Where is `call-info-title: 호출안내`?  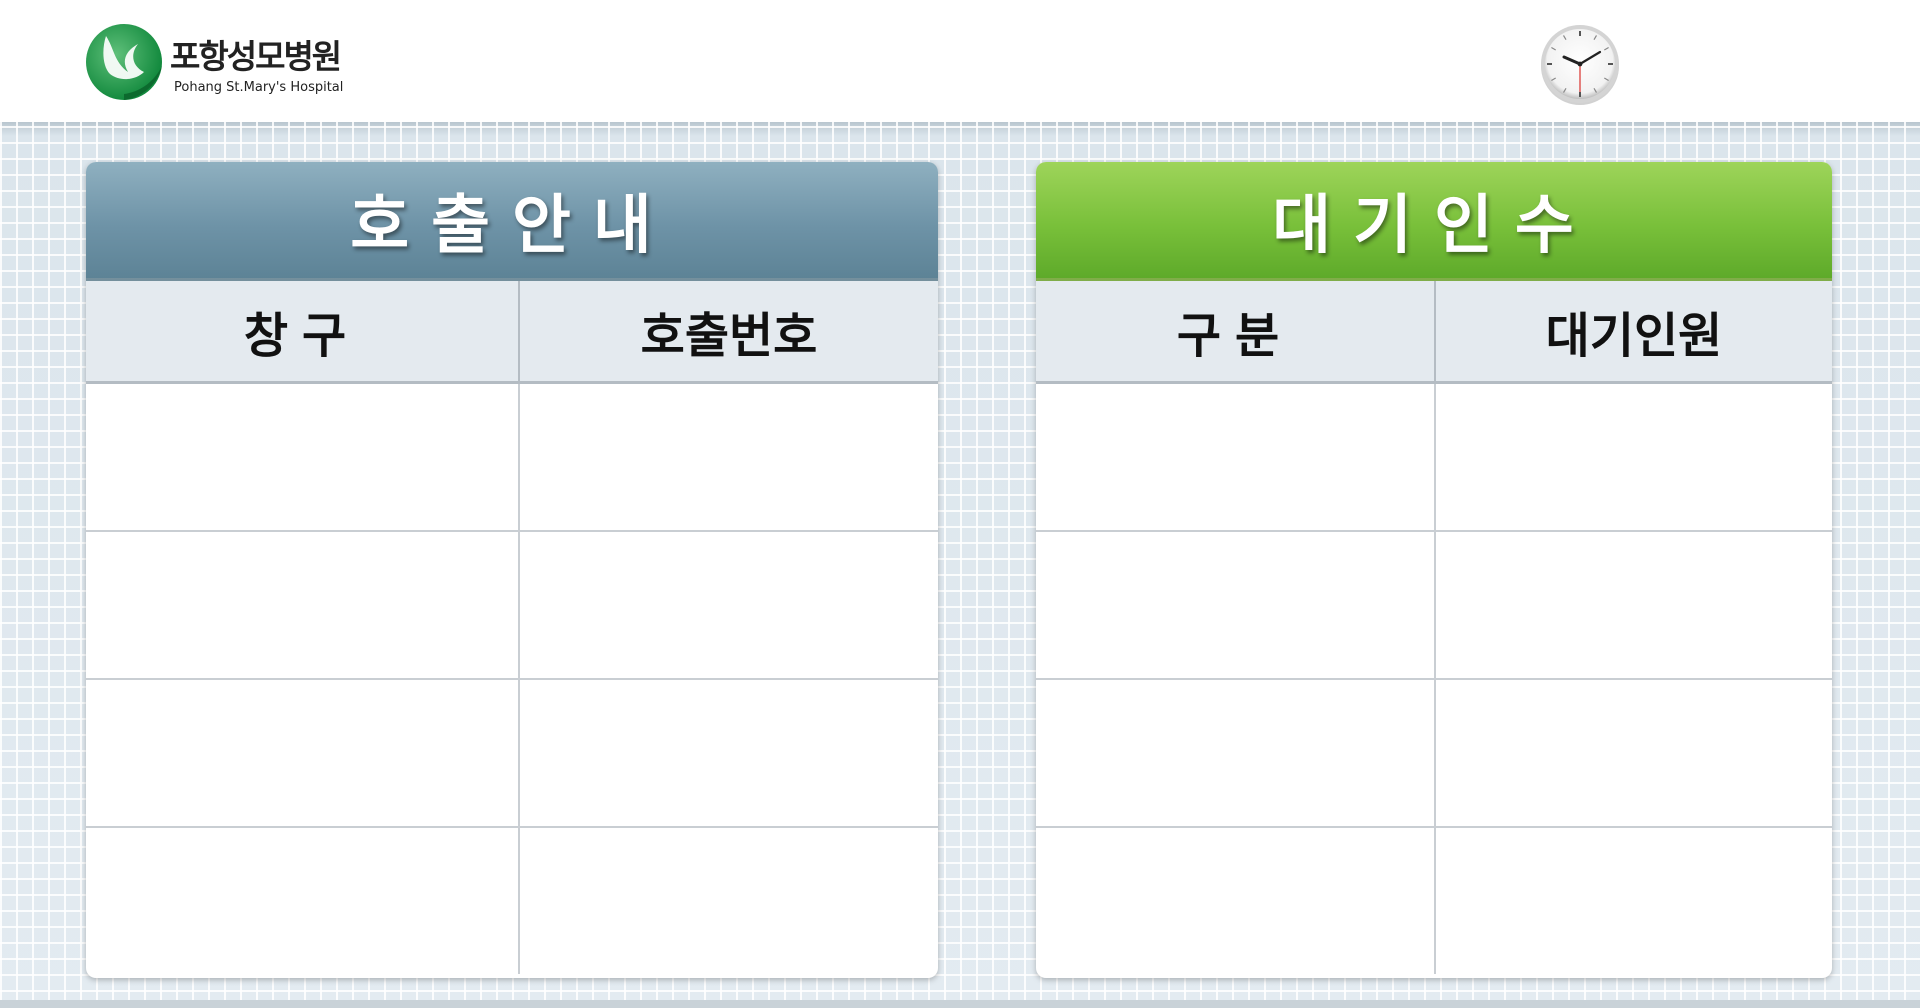
call-info-title: 호출안내 is located at coordinates (512, 221).